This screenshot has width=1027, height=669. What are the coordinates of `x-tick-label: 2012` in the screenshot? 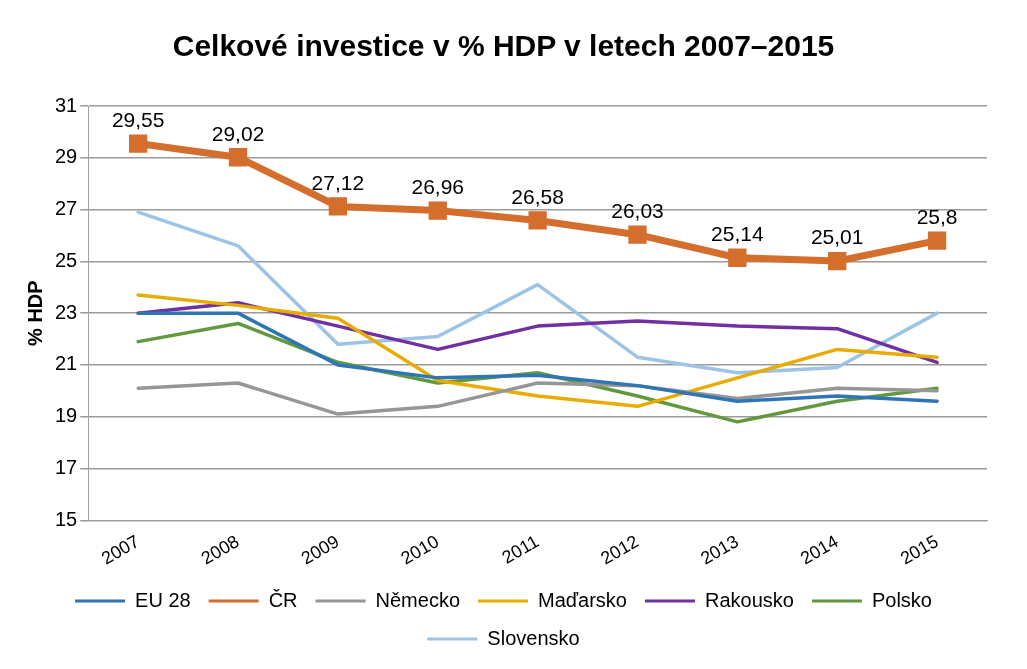 It's located at (619, 550).